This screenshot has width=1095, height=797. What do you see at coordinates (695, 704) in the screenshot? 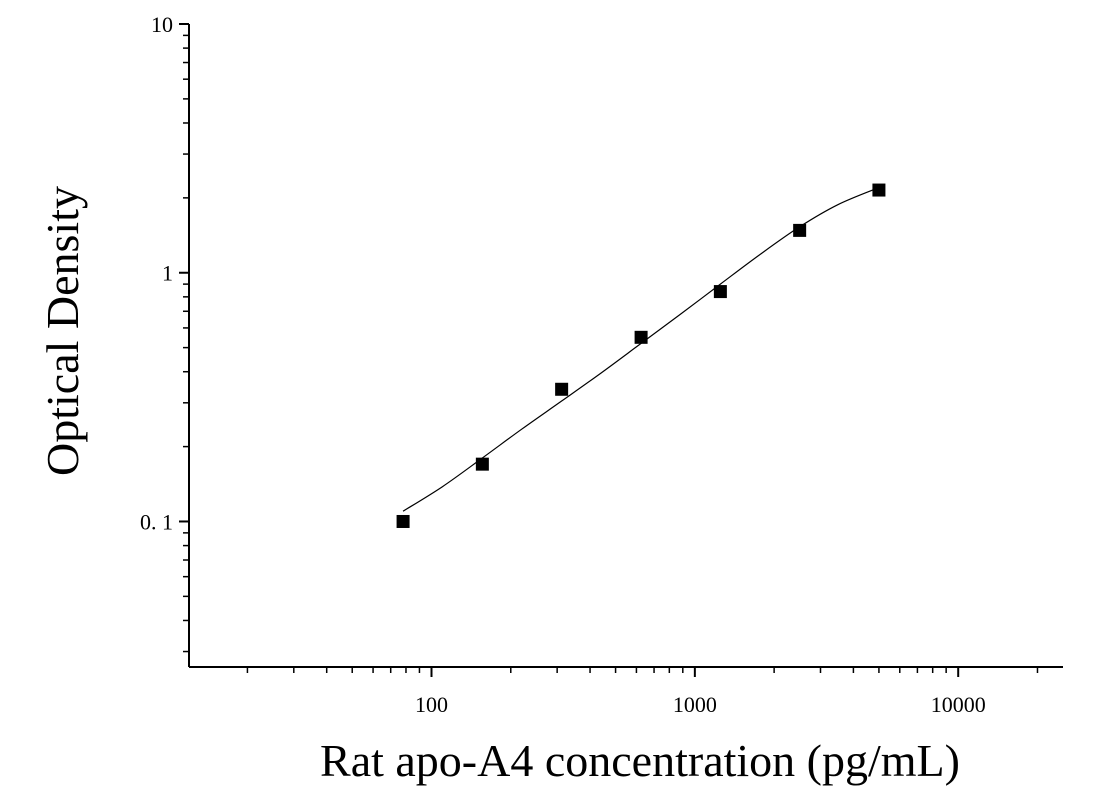
I see `x-tick-label: 1000` at bounding box center [695, 704].